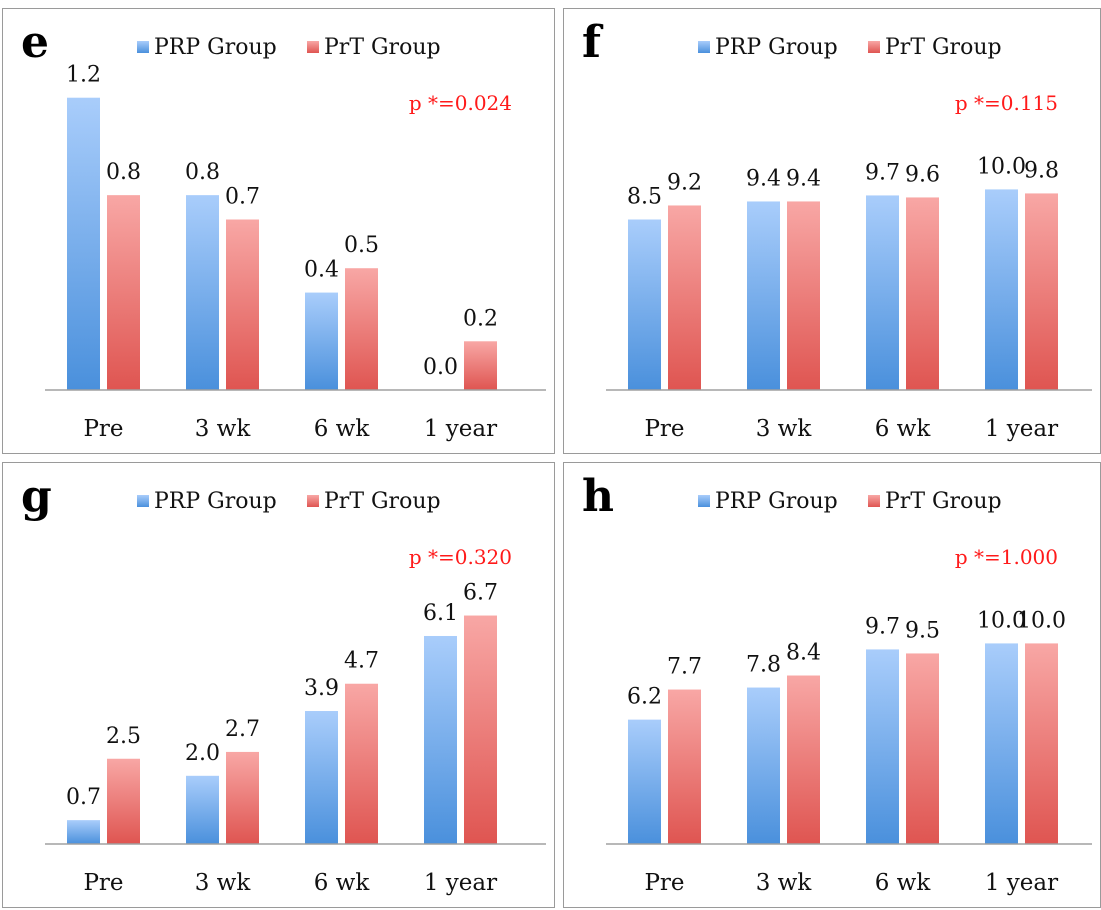  Describe the element at coordinates (361, 661) in the screenshot. I see `data-label-prt-2: 4.7` at that location.